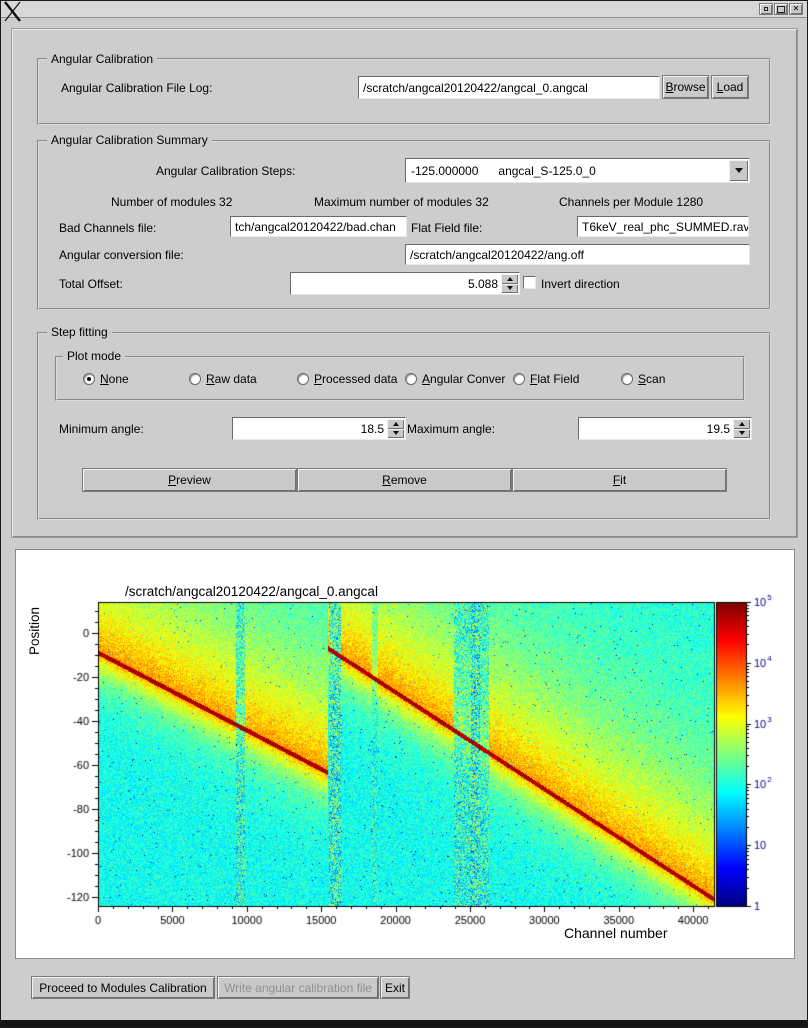  Describe the element at coordinates (114, 379) in the screenshot. I see `radio-none-label: None` at that location.